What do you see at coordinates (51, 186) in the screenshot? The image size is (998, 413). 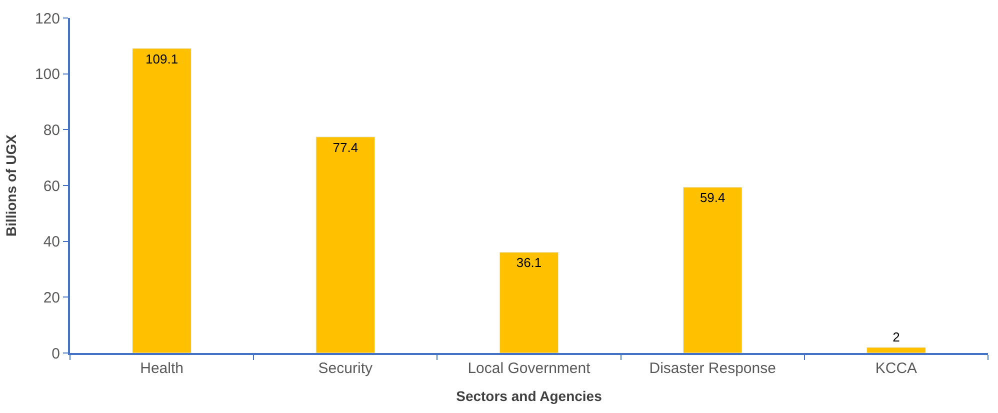 I see `y-tick-label: 60` at bounding box center [51, 186].